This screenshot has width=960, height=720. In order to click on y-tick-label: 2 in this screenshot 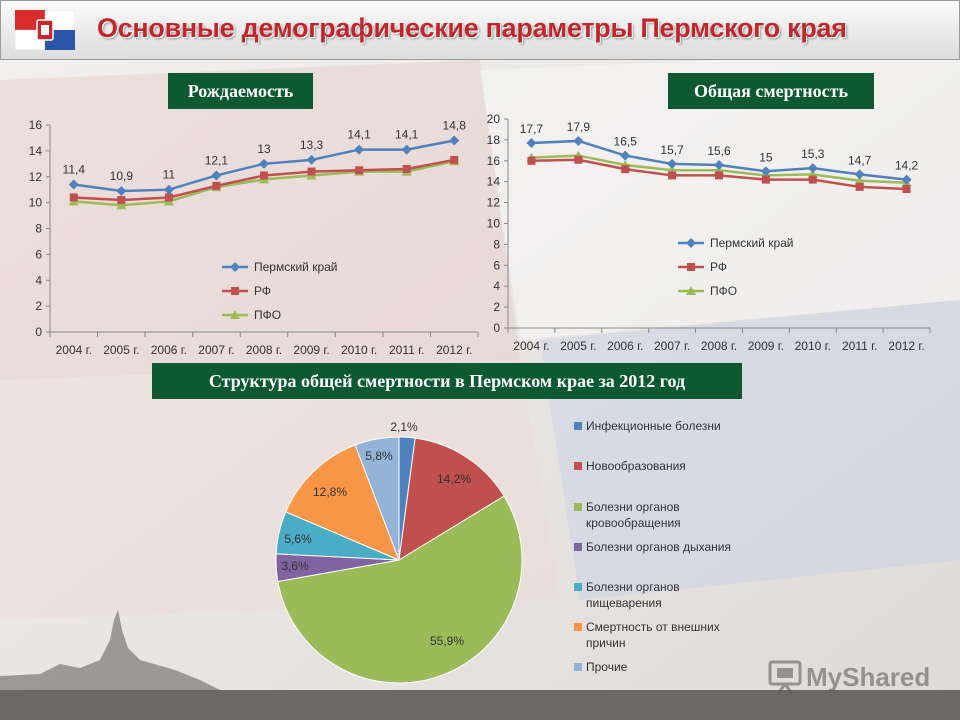, I will do `click(38, 306)`.